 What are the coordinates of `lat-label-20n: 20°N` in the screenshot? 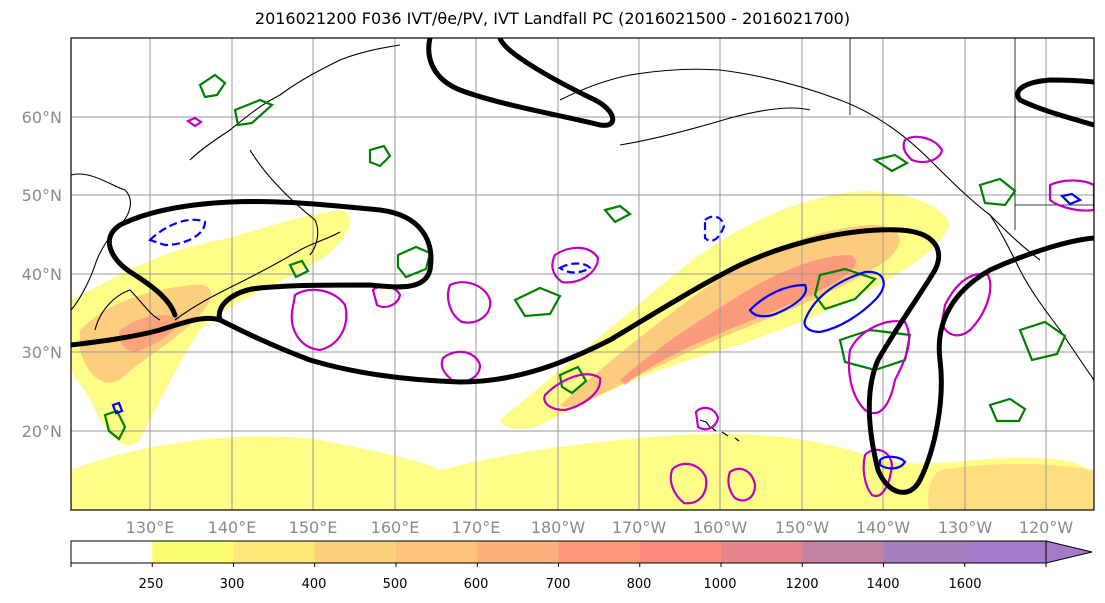 It's located at (42, 431).